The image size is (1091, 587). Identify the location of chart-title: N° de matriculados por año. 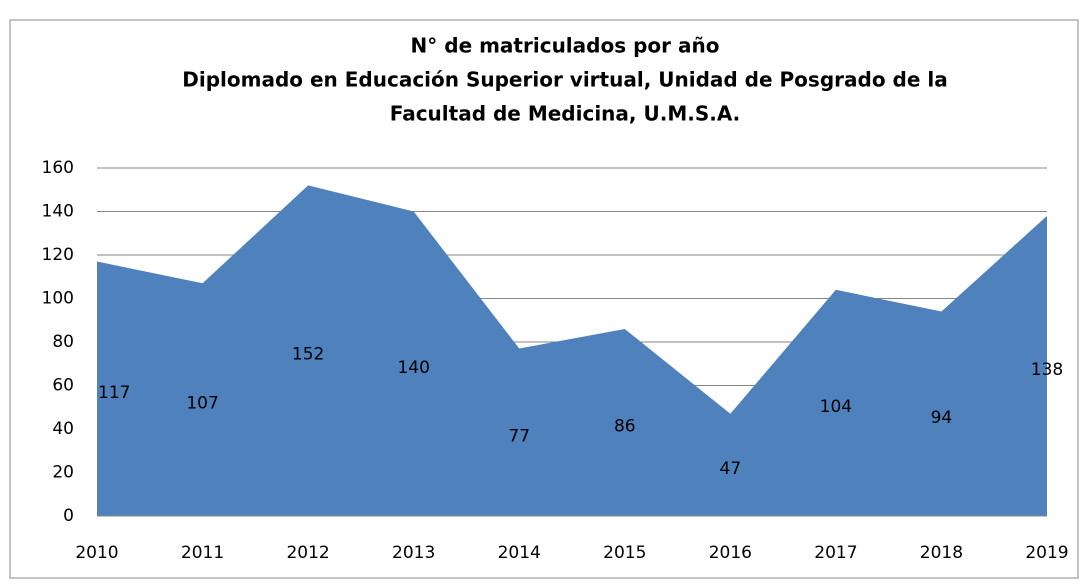
(565, 46).